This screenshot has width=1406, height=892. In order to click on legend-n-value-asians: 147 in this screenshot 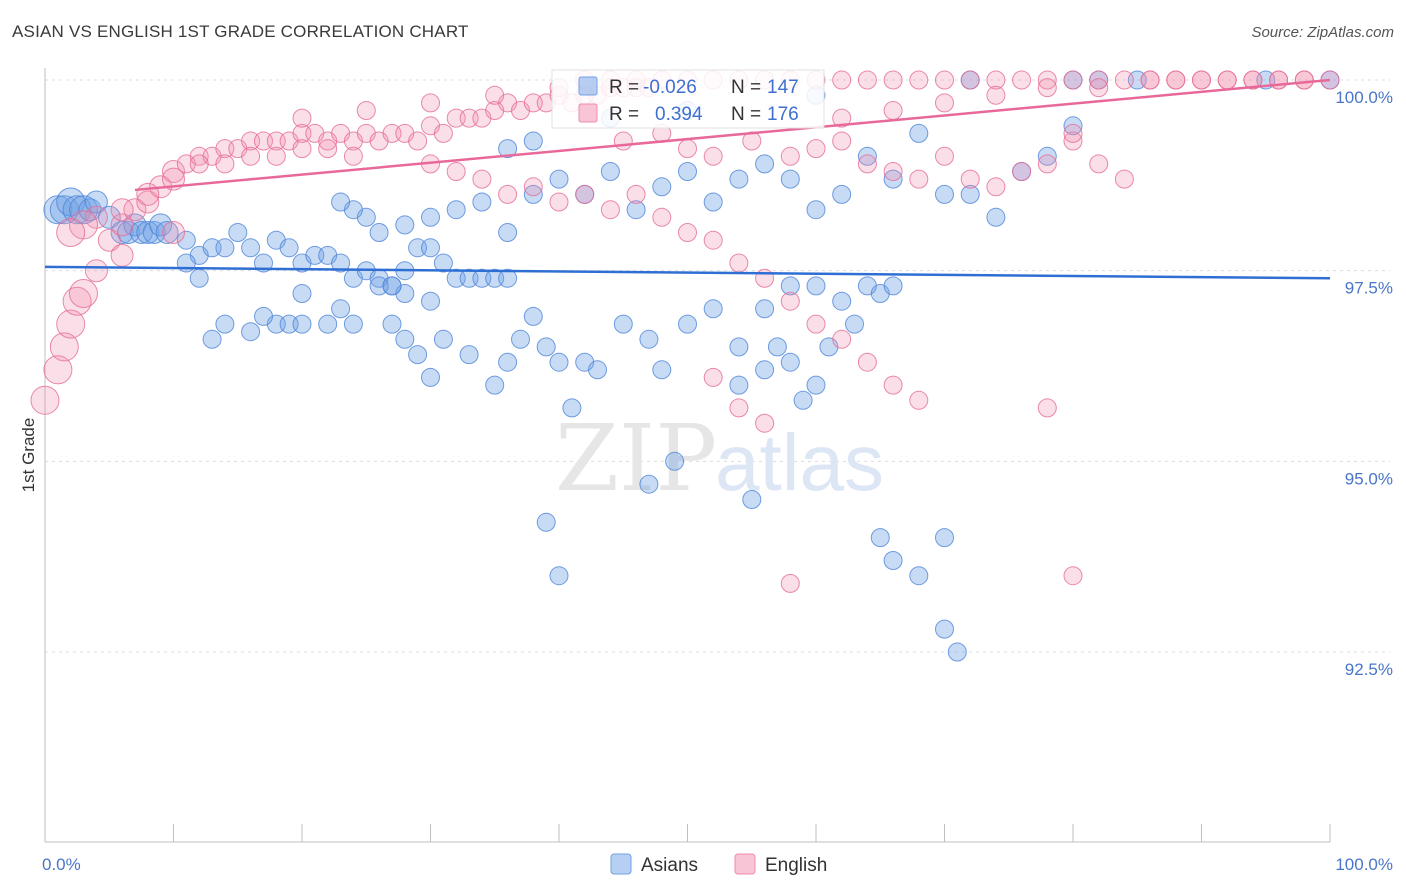, I will do `click(783, 87)`.